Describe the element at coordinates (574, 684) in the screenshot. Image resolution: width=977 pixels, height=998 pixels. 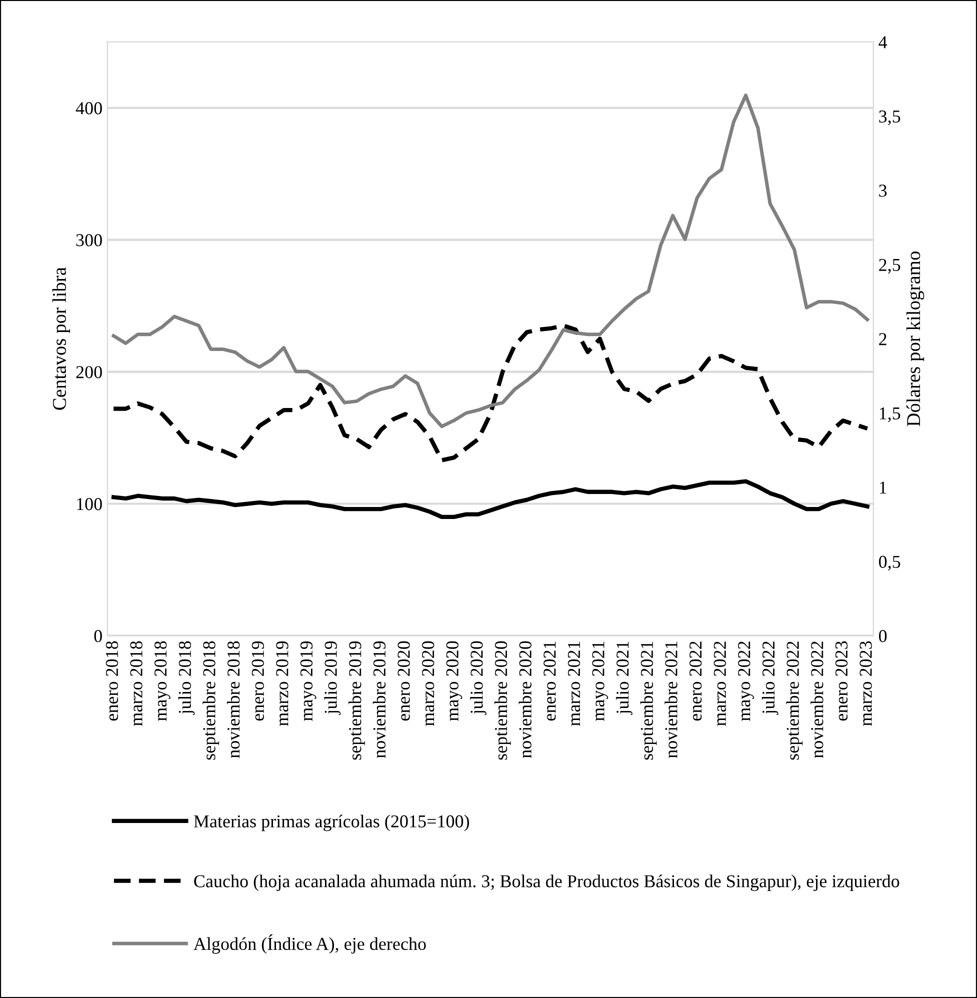
I see `x-tick-label: marzo 2021` at that location.